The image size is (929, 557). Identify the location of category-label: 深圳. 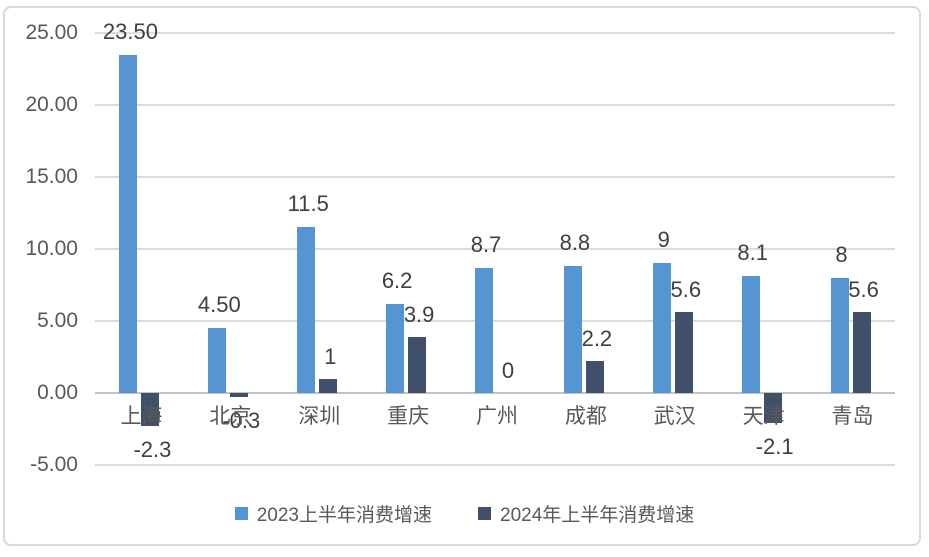
(319, 416).